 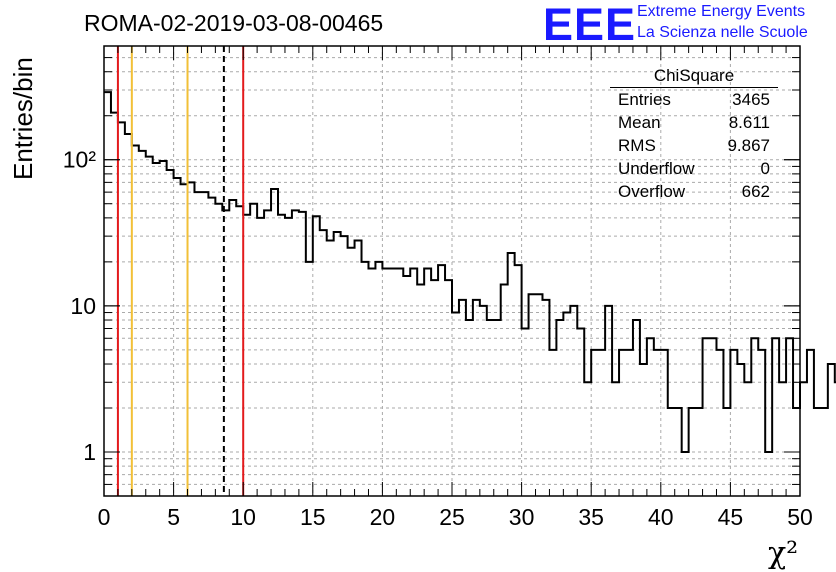 I want to click on y-tick-label: 1, so click(x=89, y=452).